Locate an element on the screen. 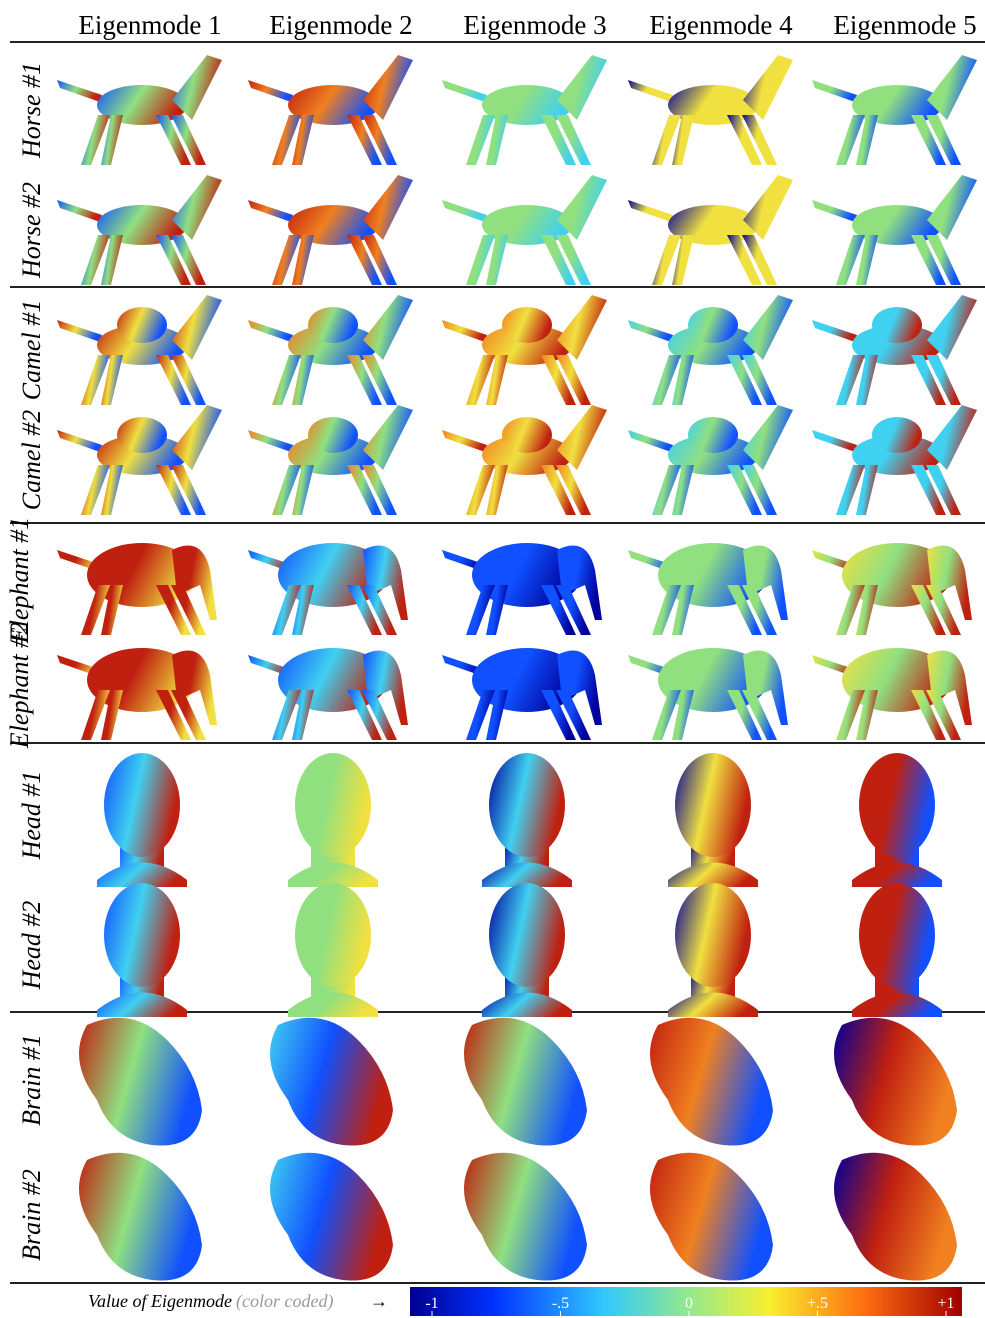 The height and width of the screenshot is (1318, 985). row-label: Horse #1 is located at coordinates (31, 110).